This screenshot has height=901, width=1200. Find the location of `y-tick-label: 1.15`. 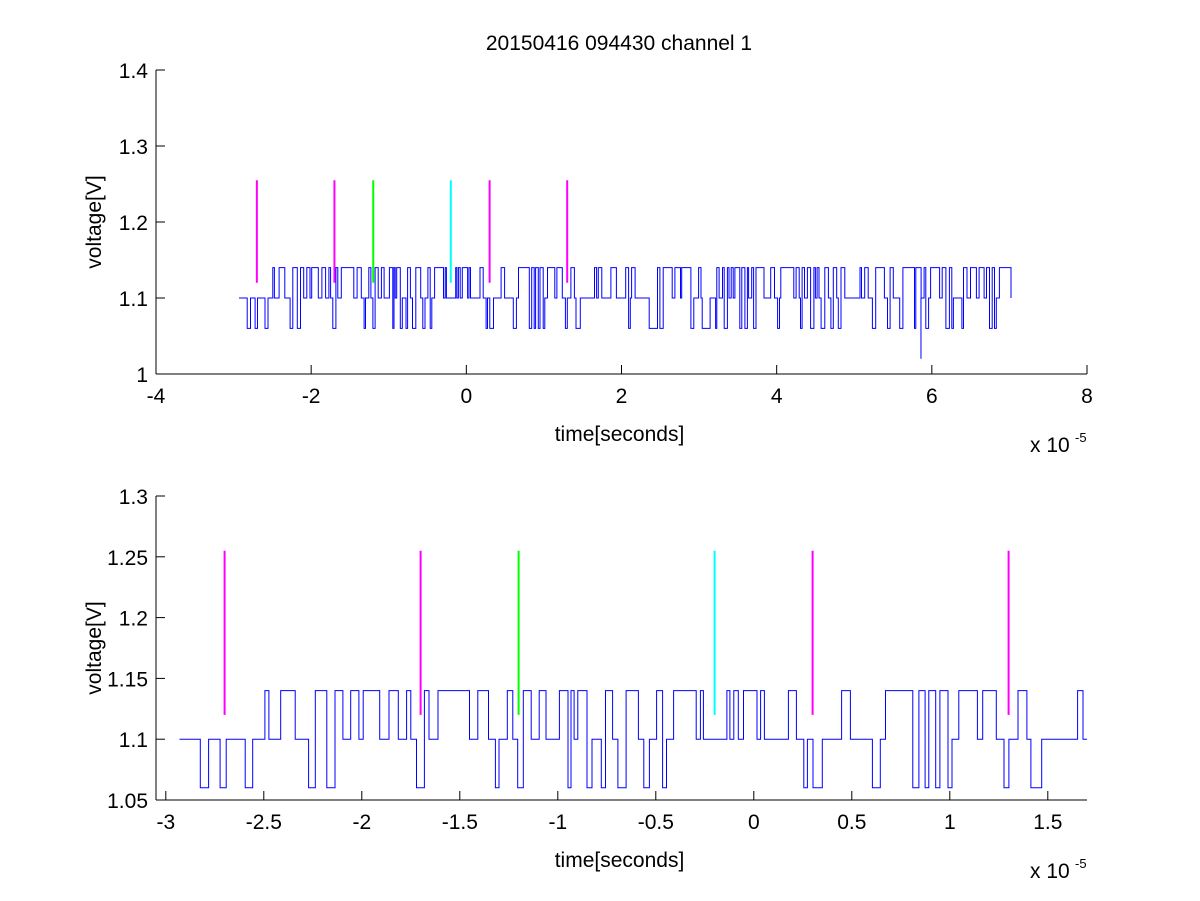

y-tick-label: 1.15 is located at coordinates (127, 679).